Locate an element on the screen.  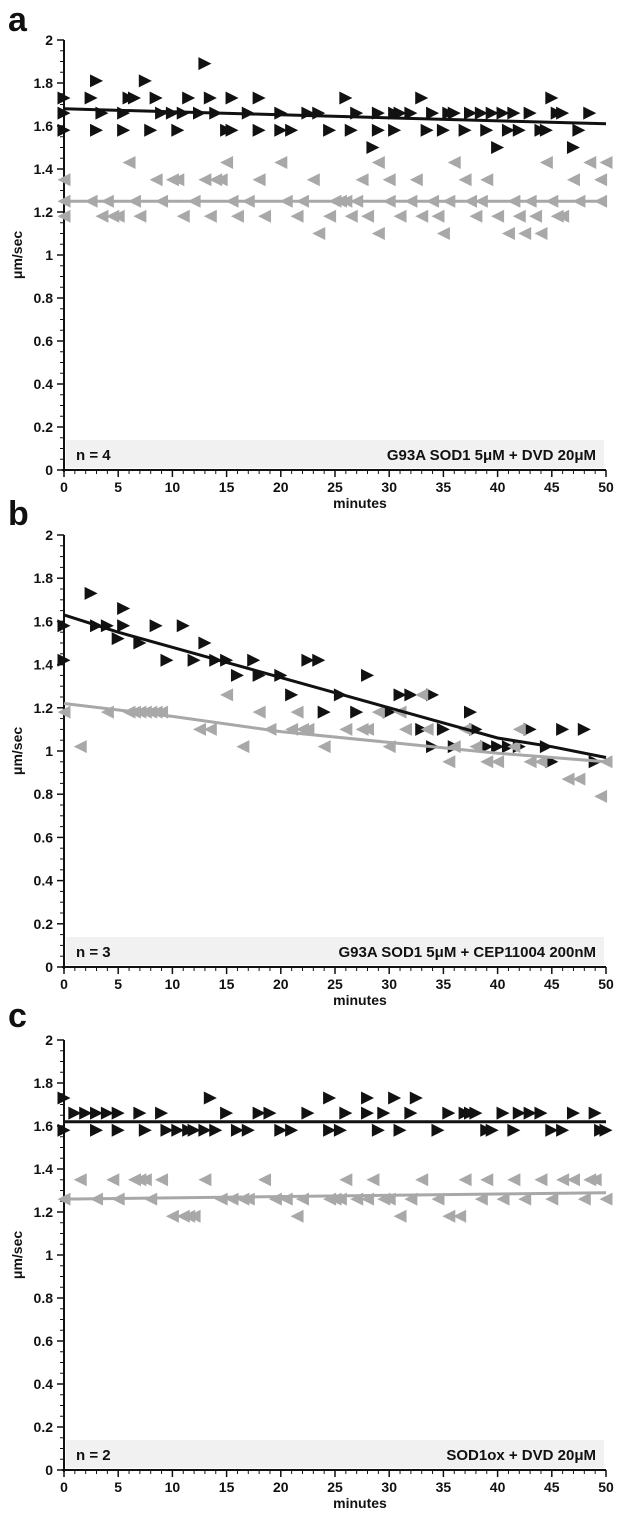
panel-letter-b: b is located at coordinates (18, 514).